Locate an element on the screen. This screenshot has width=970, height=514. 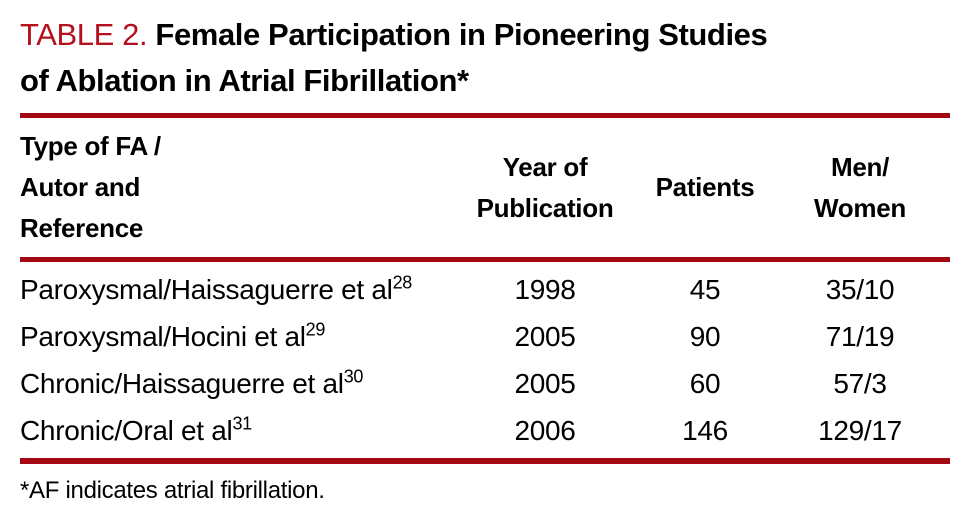
header-line: Autor and is located at coordinates (80, 187).